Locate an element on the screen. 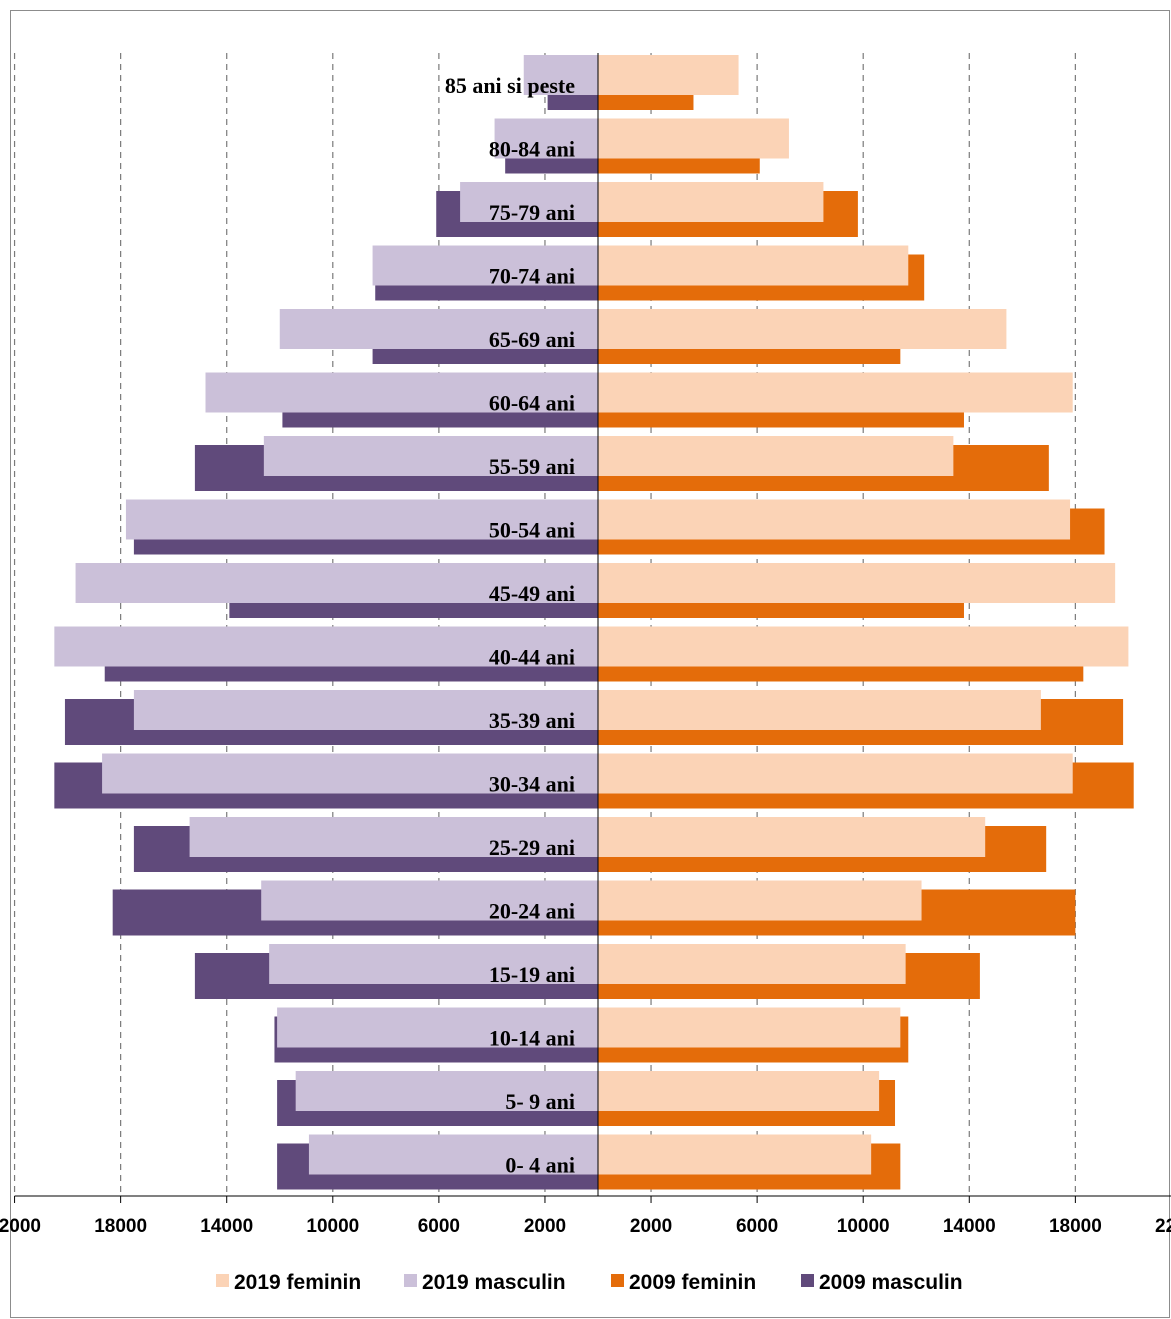 The height and width of the screenshot is (1319, 1171). category-label: 40-44 ani is located at coordinates (532, 657).